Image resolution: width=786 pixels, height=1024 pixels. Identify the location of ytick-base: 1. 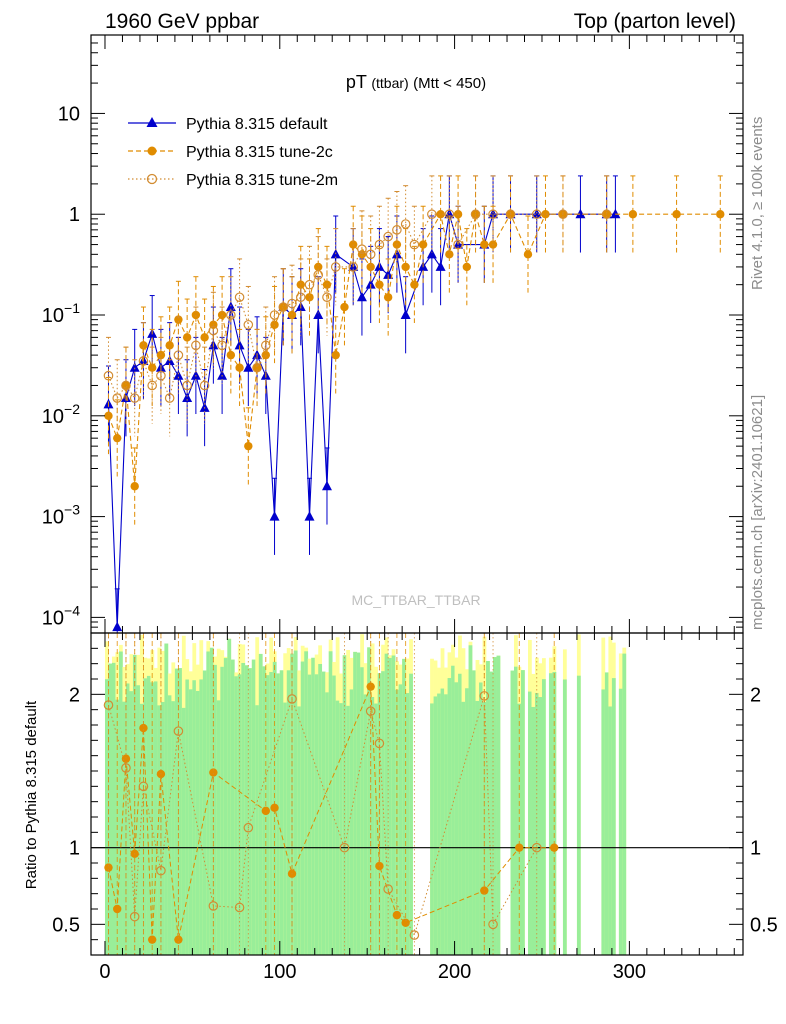
(74, 215).